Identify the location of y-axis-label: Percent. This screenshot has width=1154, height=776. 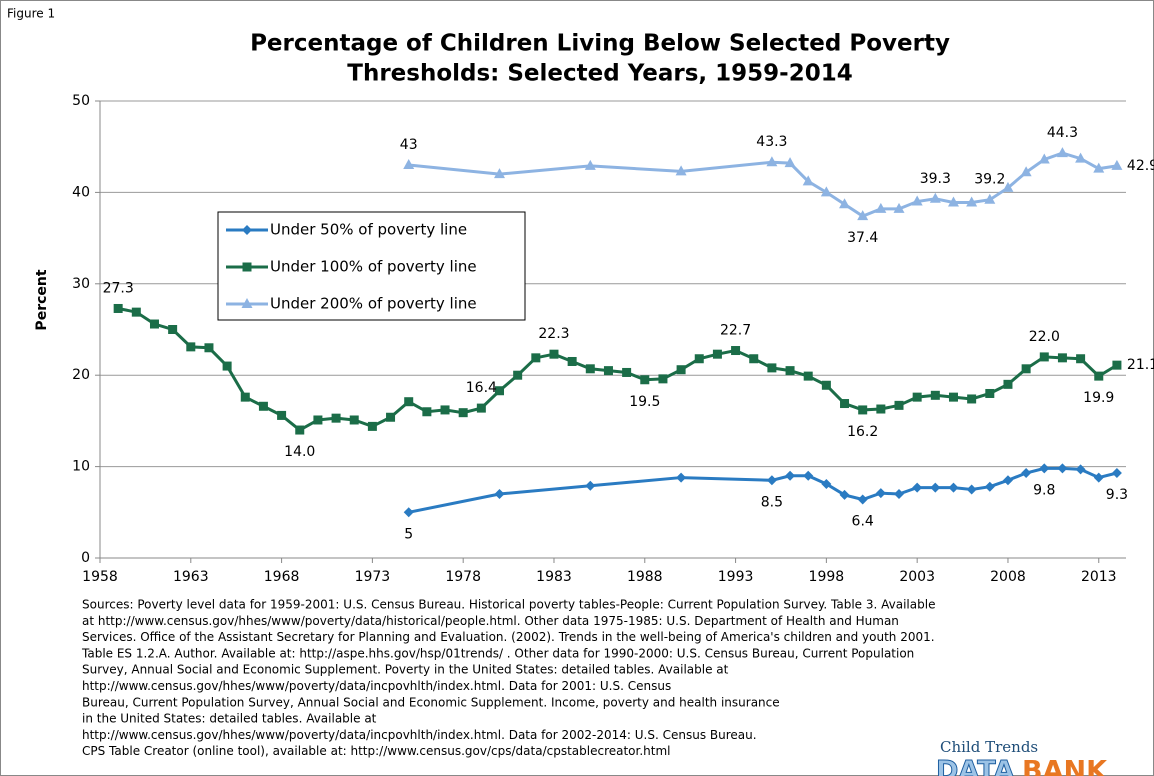
(42, 299).